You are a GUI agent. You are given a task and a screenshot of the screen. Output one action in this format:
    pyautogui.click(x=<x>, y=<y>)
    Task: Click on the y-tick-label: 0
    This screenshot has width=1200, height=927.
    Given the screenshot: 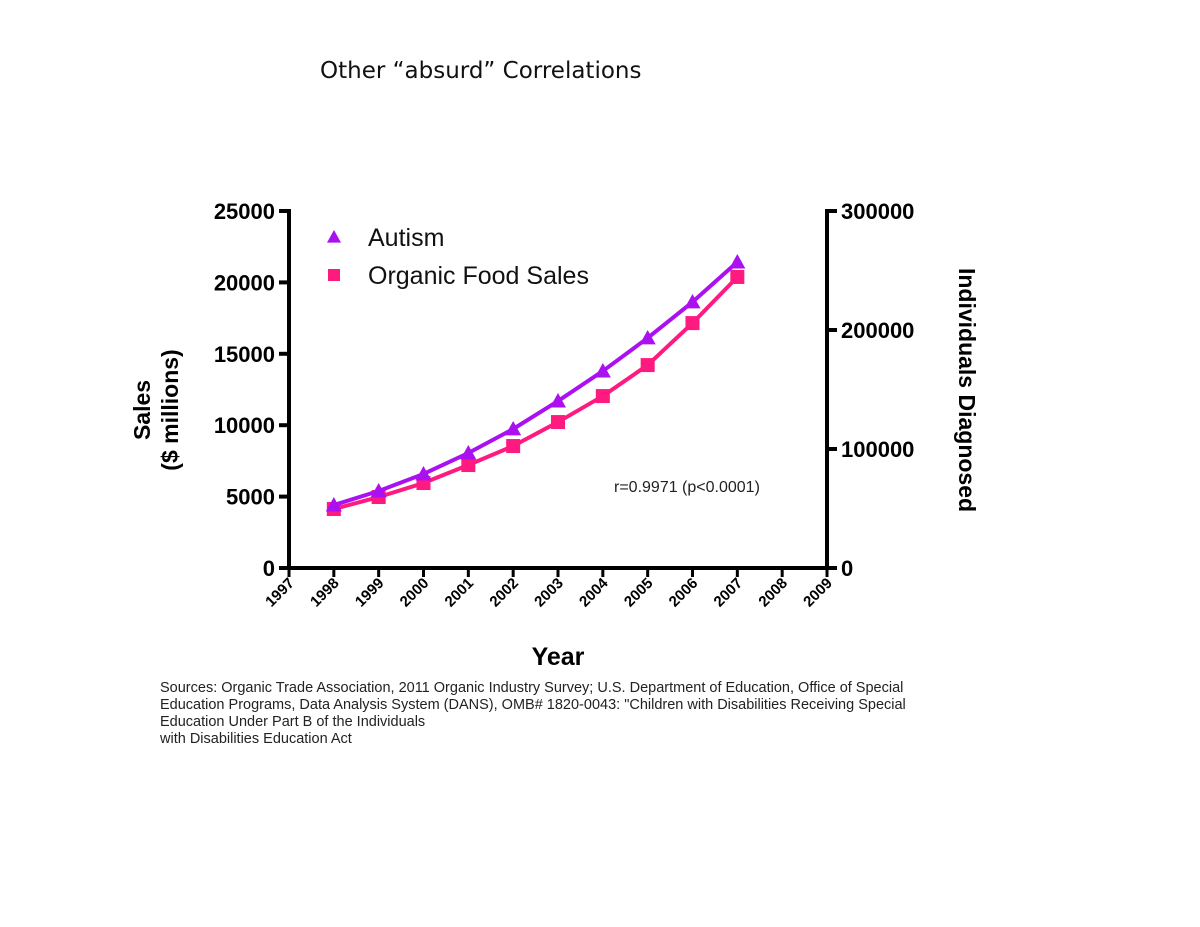 What is the action you would take?
    pyautogui.click(x=269, y=568)
    